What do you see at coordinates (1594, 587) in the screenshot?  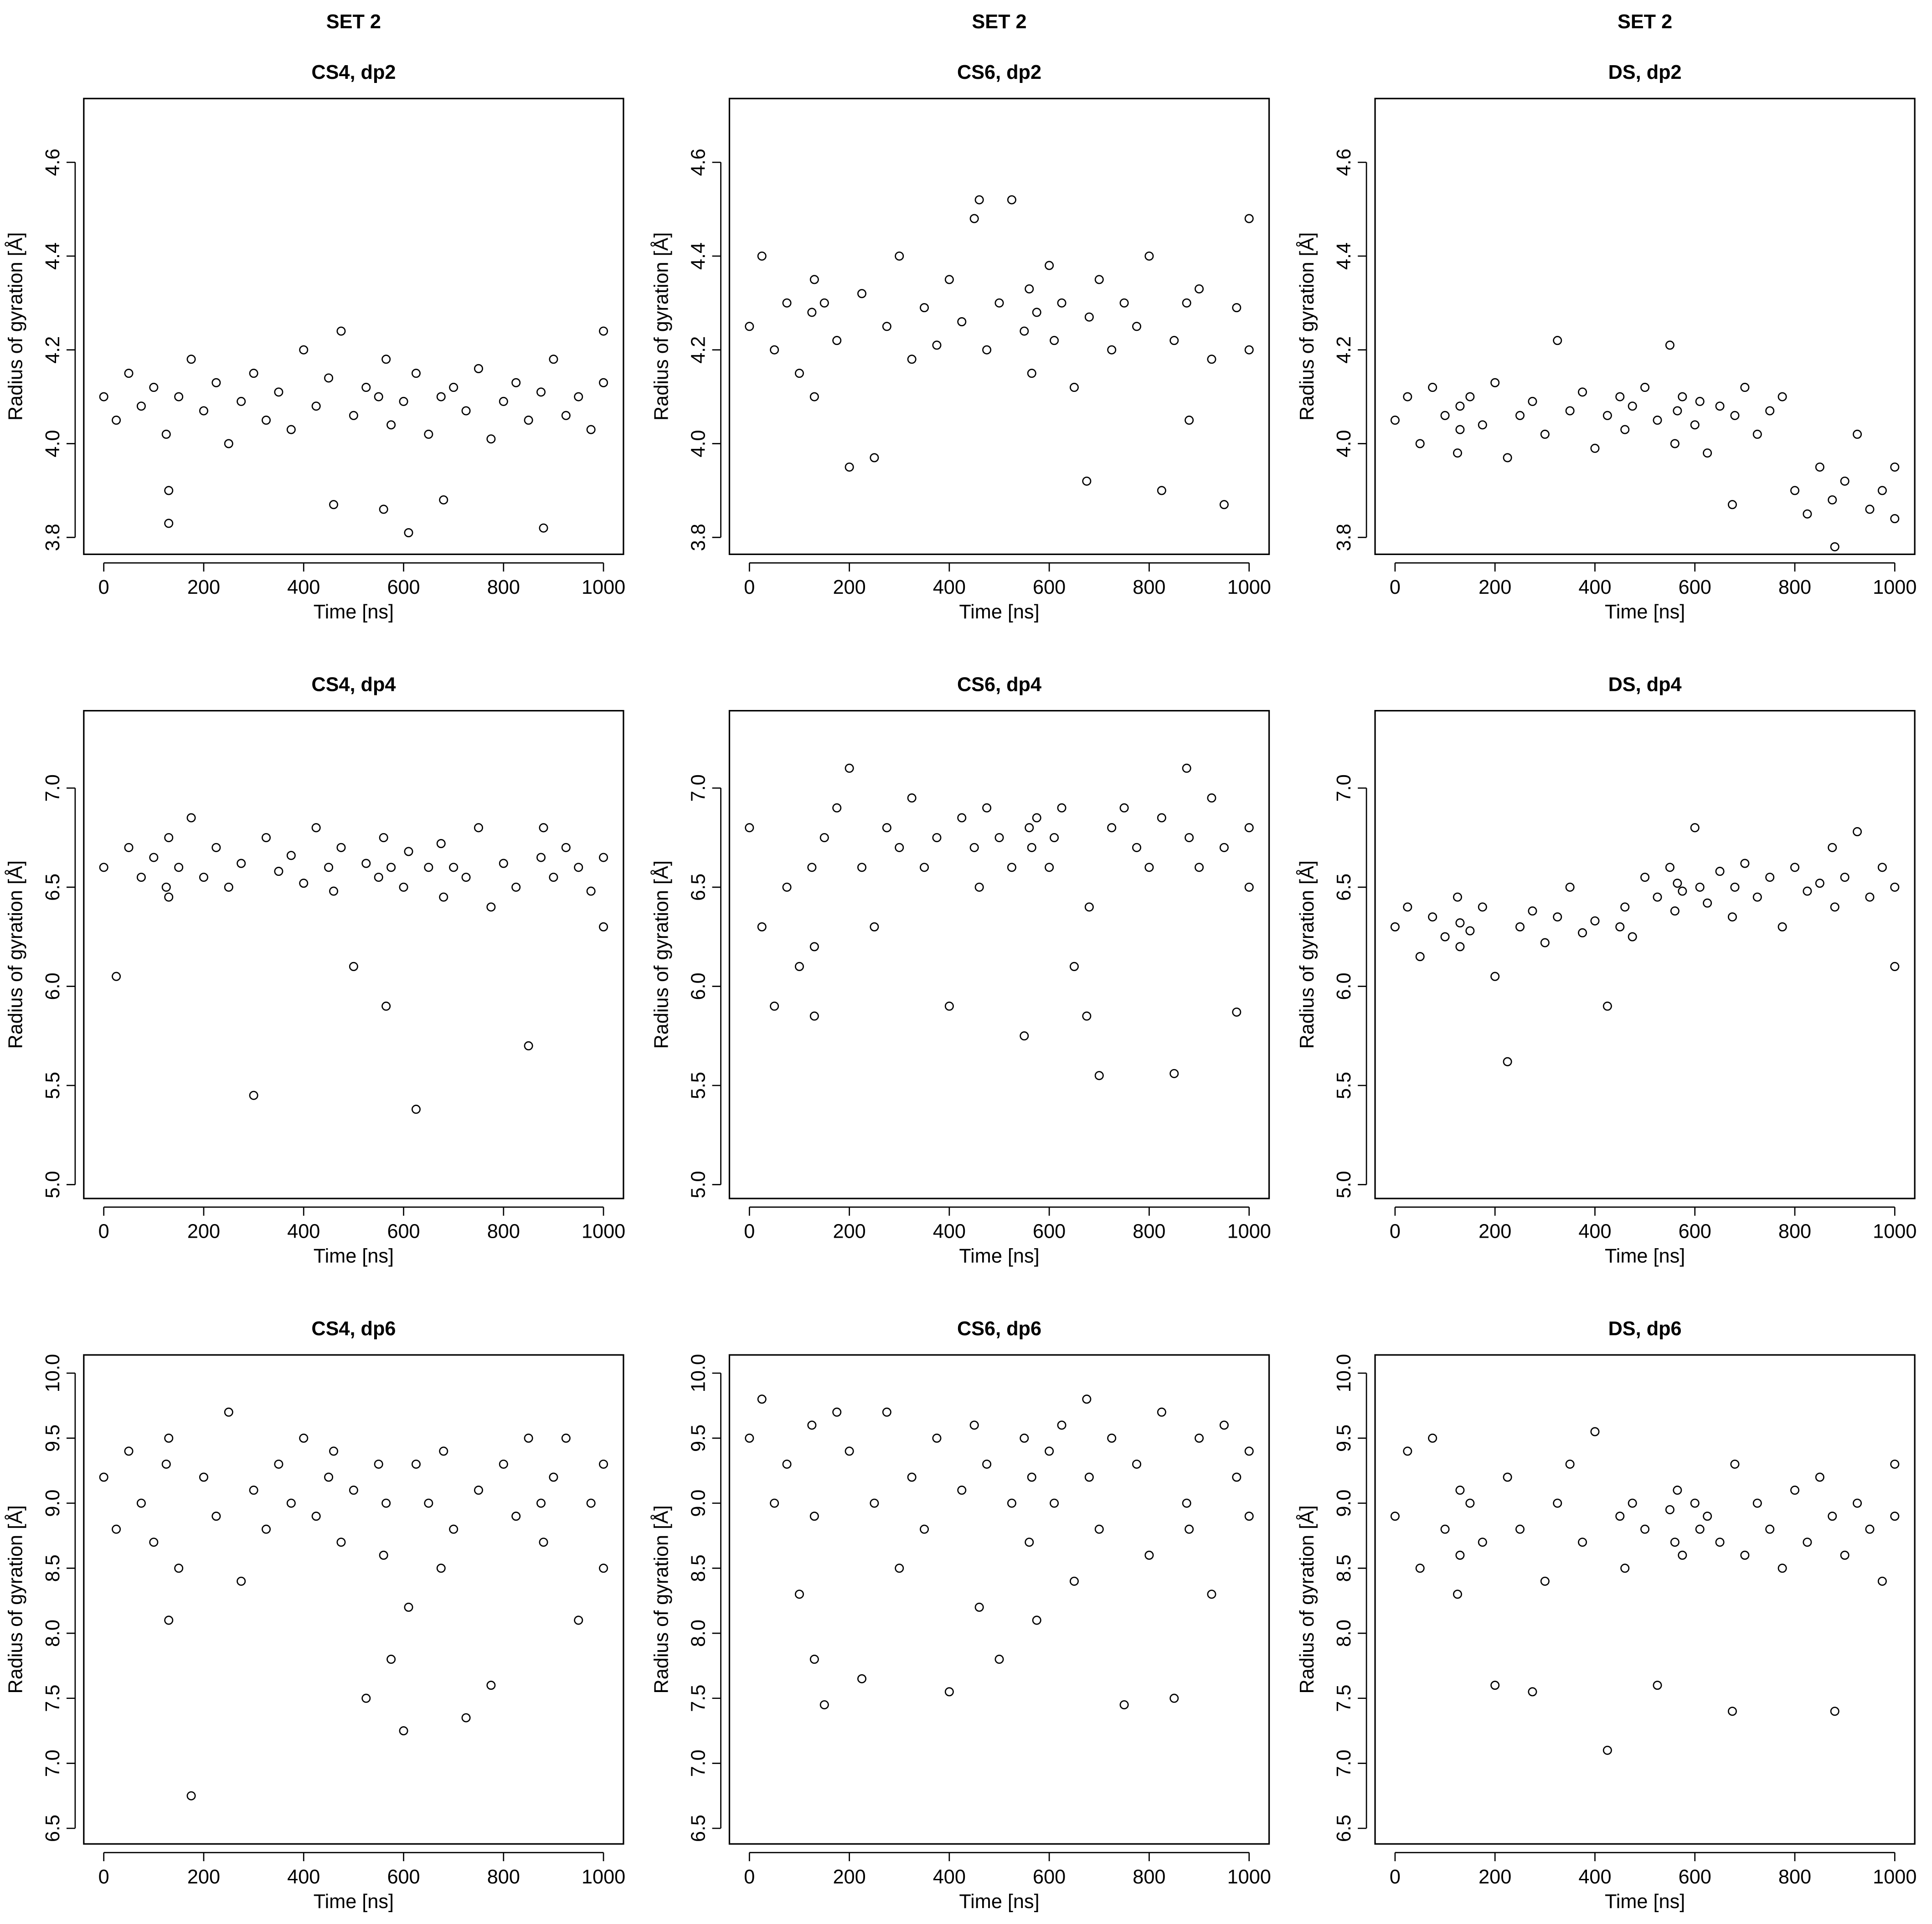 I see `x-tick-label: 400` at bounding box center [1594, 587].